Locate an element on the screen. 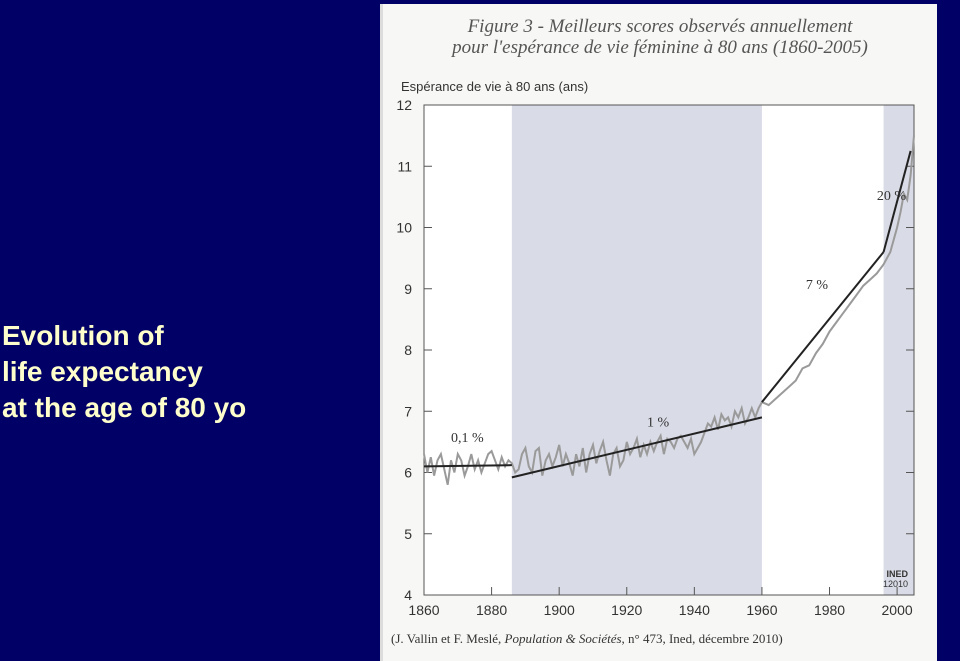  trend-label-3: 20 % is located at coordinates (892, 196).